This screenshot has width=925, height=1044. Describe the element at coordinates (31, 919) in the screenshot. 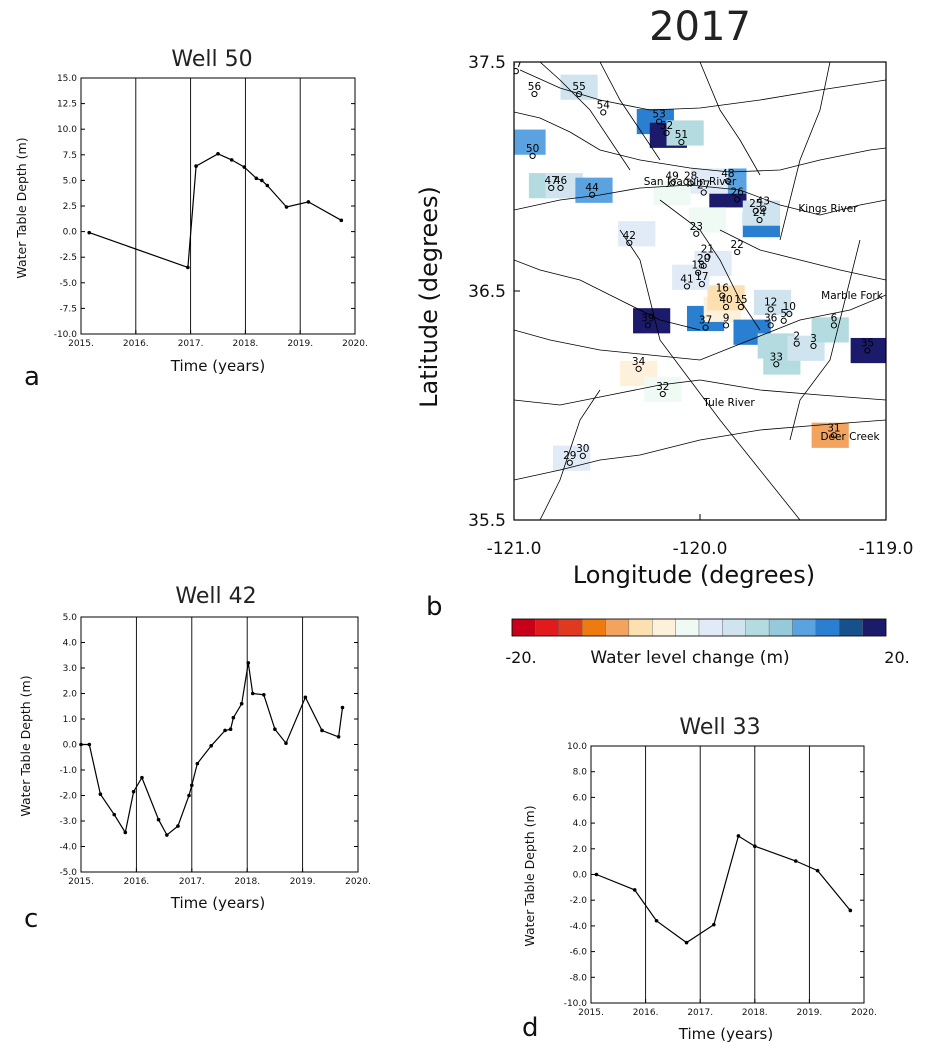

I see `panel-letter-c: c` at that location.